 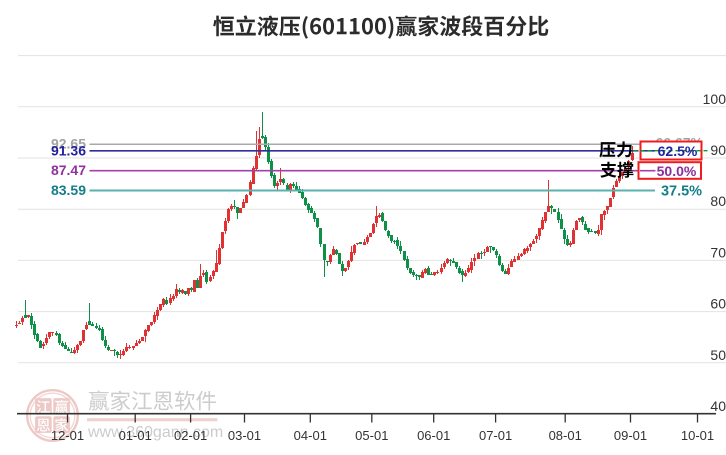 I want to click on svg-text: 07-01, so click(x=495, y=435).